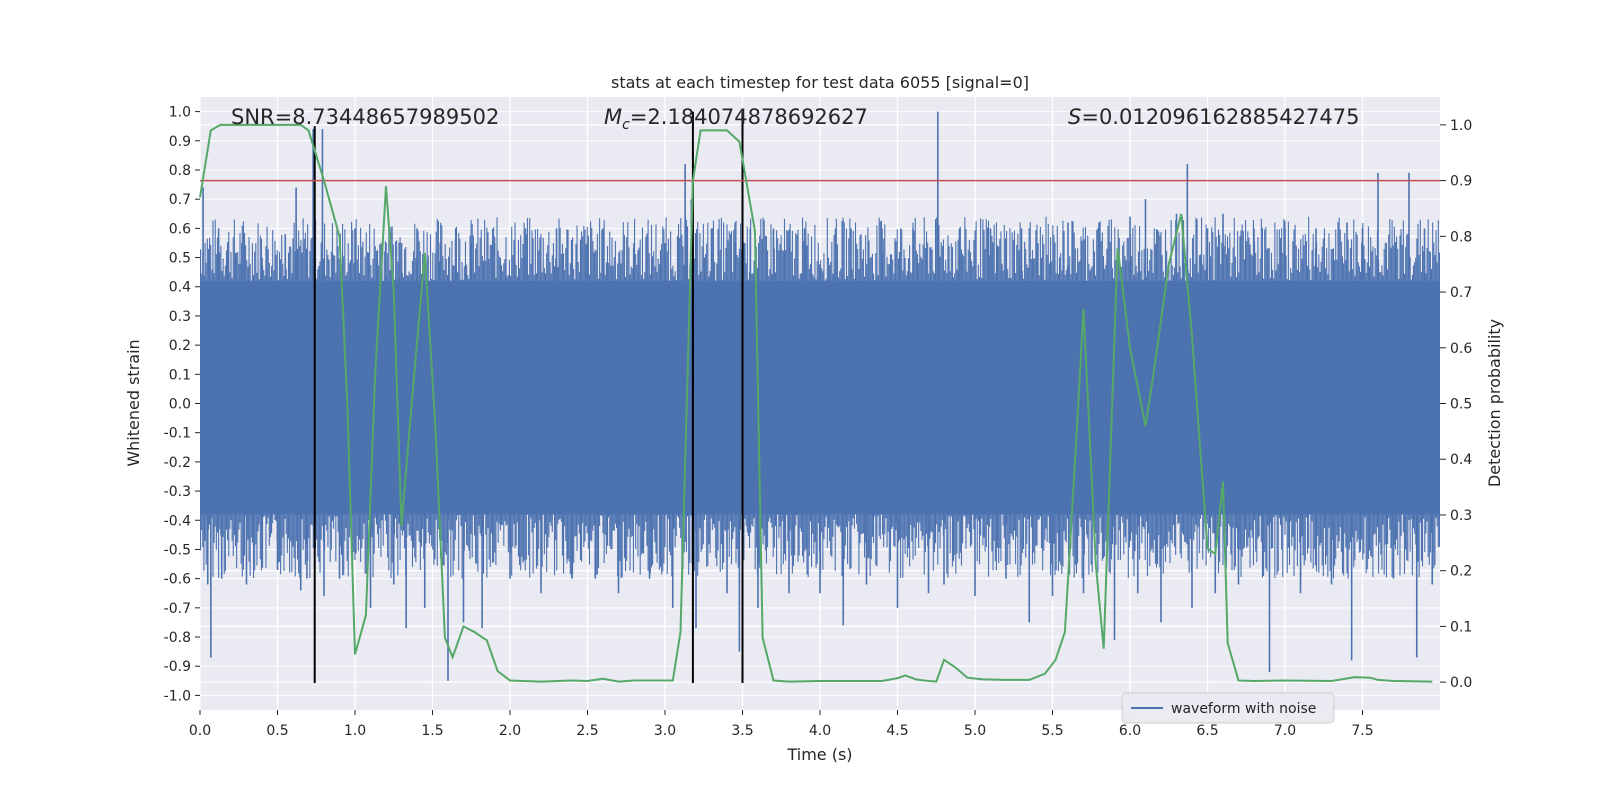 The width and height of the screenshot is (1600, 804). What do you see at coordinates (587, 731) in the screenshot?
I see `x-tick-label: 2.5` at bounding box center [587, 731].